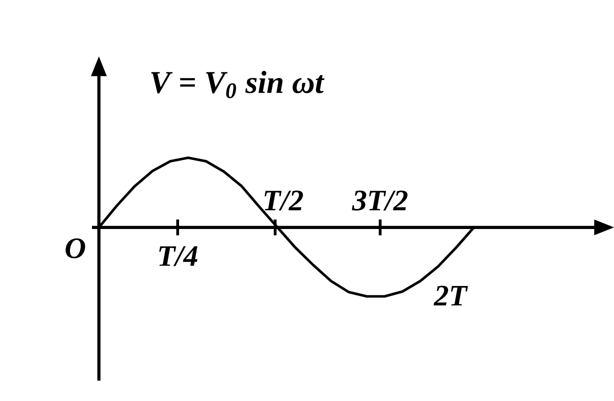 The image size is (614, 401). Describe the element at coordinates (178, 256) in the screenshot. I see `annotation: T/4` at that location.